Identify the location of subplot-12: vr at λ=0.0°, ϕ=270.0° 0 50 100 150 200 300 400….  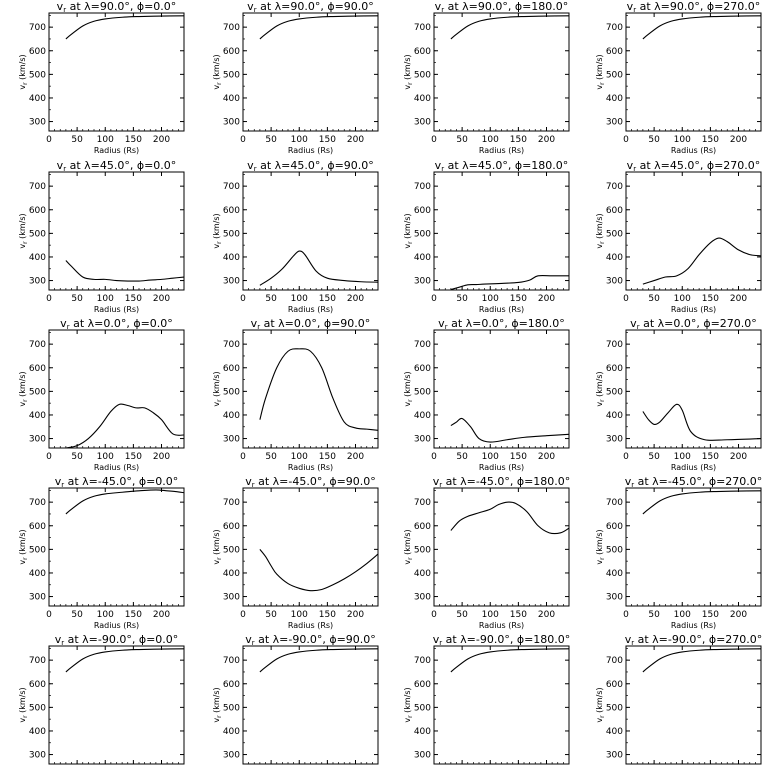
(678, 394).